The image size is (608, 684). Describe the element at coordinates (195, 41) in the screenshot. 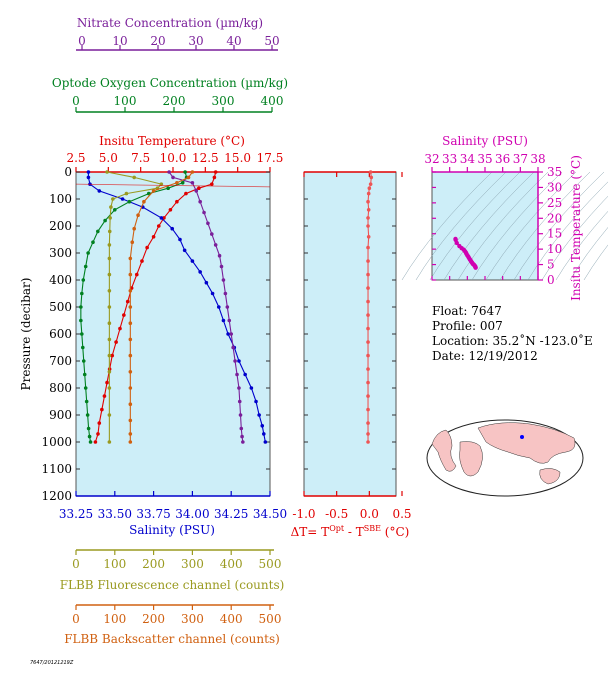

I see `nitrate-tick-label: 30` at that location.